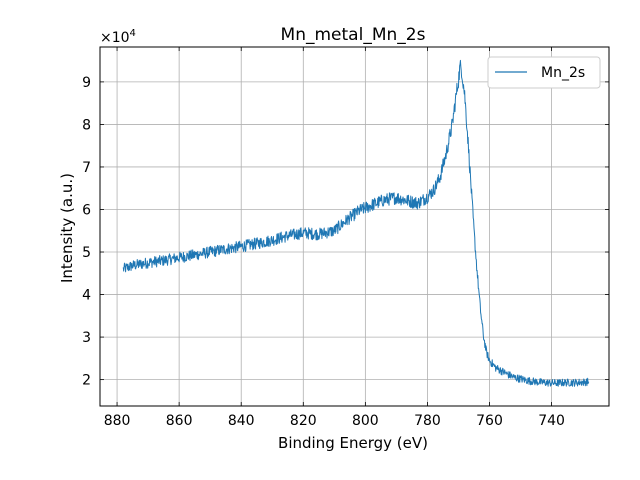 This screenshot has height=480, width=640. What do you see at coordinates (86, 253) in the screenshot?
I see `y-tick-label: 5` at bounding box center [86, 253].